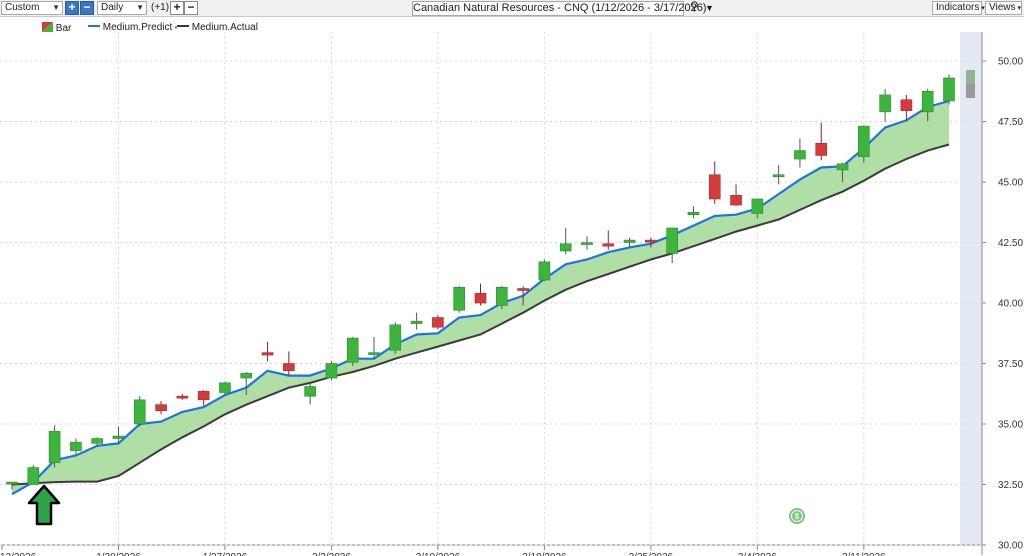  What do you see at coordinates (694, 6) in the screenshot?
I see `search-icon: ⚲` at bounding box center [694, 6].